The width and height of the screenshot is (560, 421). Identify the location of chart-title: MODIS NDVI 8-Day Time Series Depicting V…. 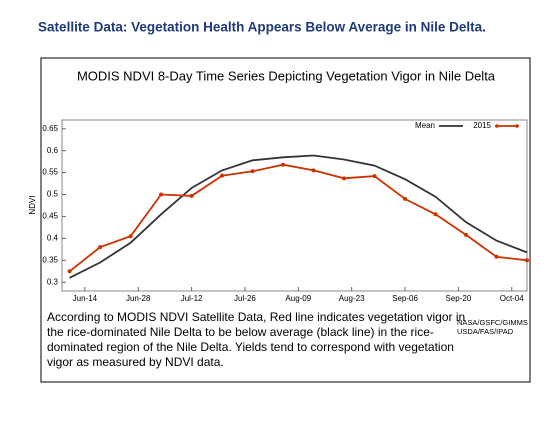
(286, 75).